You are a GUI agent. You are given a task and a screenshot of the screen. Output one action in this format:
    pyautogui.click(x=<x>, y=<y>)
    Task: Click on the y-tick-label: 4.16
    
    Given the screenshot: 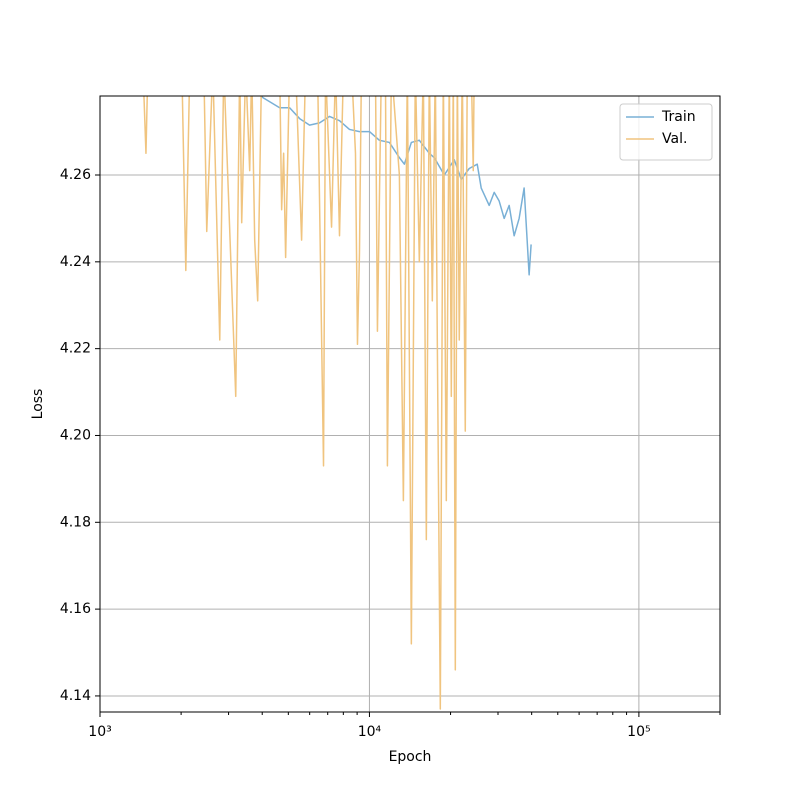 What is the action you would take?
    pyautogui.click(x=75, y=609)
    